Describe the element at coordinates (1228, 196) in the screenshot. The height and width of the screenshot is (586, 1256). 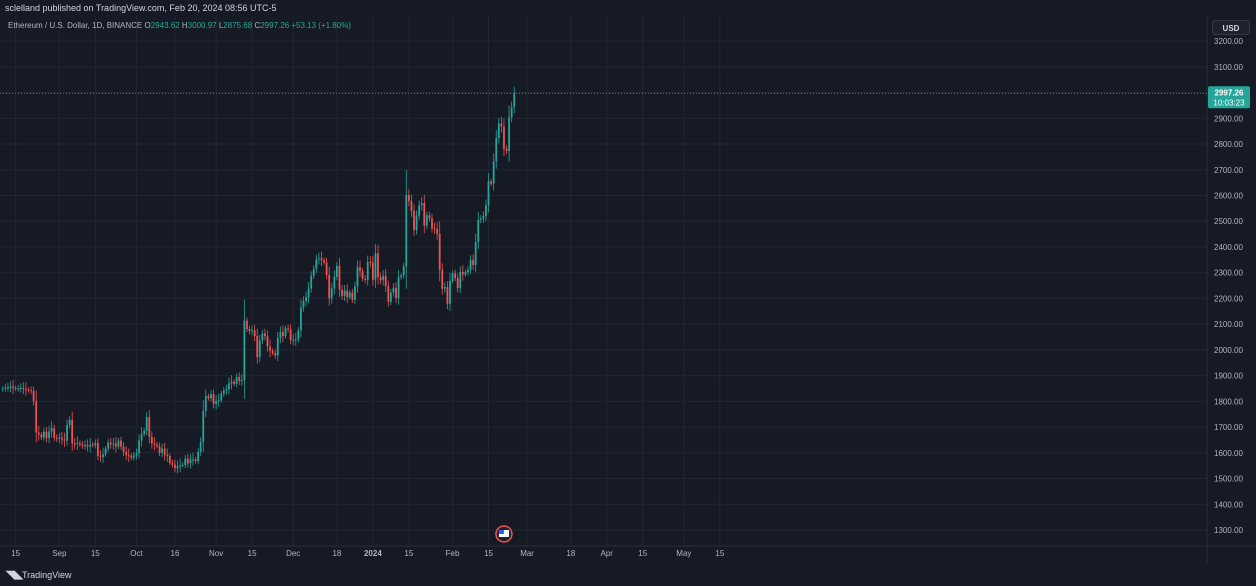
I see `y-tick-label: 2600.00` at that location.